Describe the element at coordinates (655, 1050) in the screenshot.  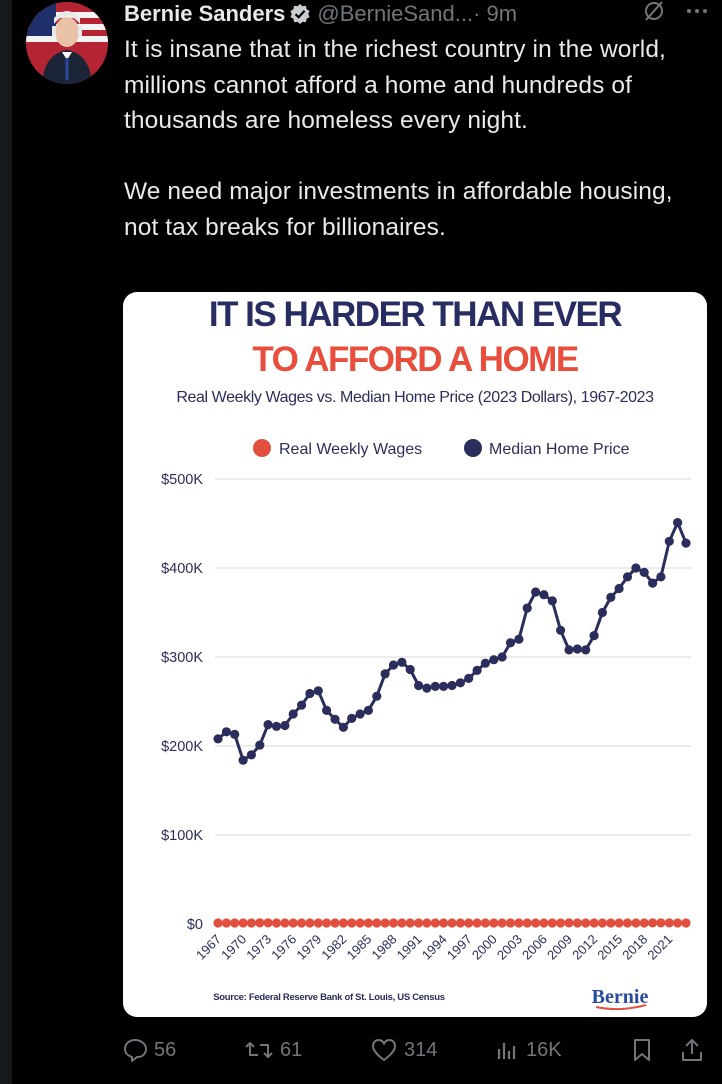
I see `bookmark-button` at that location.